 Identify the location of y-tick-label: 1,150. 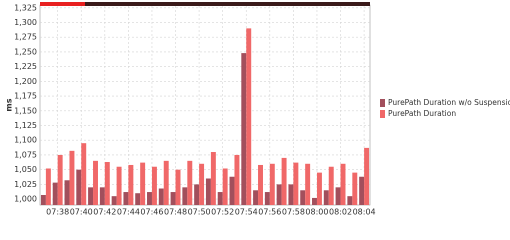
(25, 110).